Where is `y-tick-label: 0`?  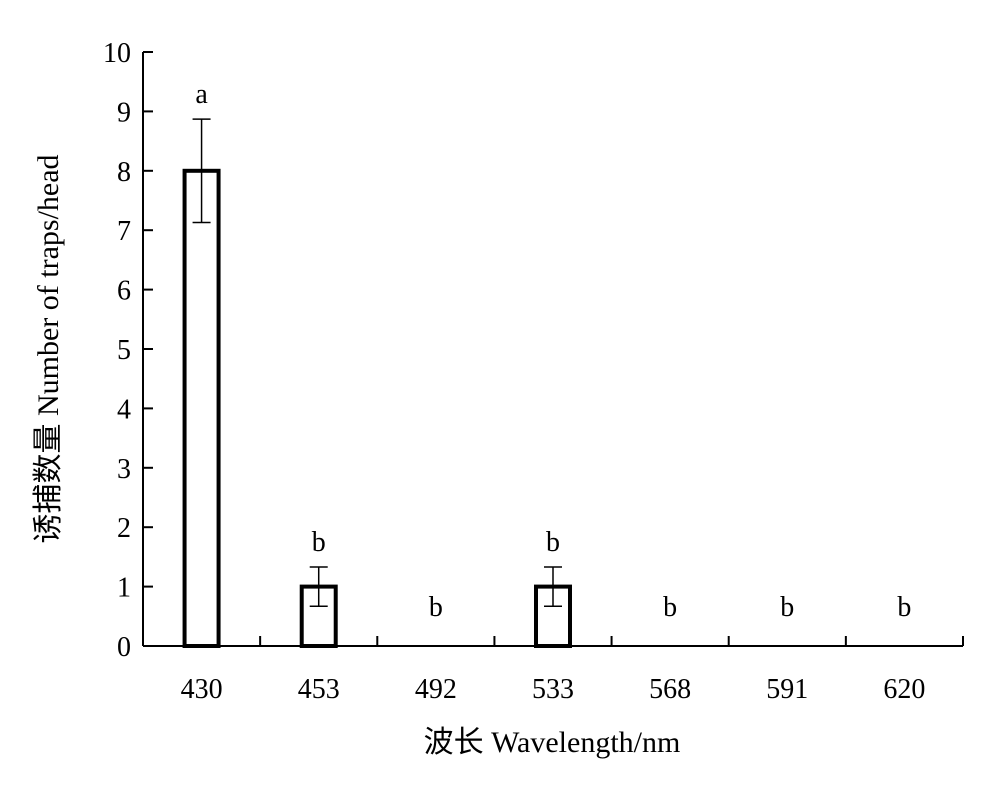 y-tick-label: 0 is located at coordinates (124, 647).